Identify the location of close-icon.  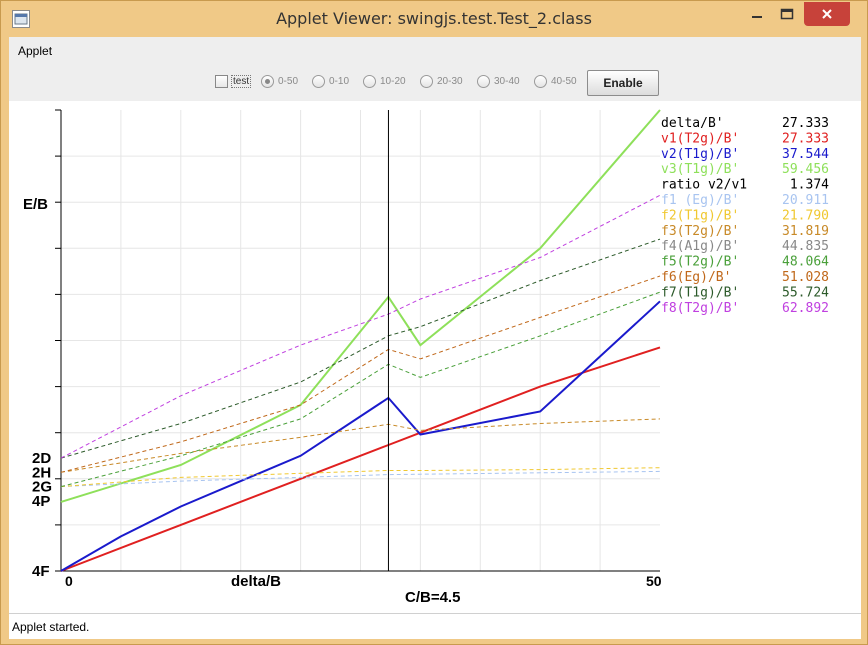
(827, 14).